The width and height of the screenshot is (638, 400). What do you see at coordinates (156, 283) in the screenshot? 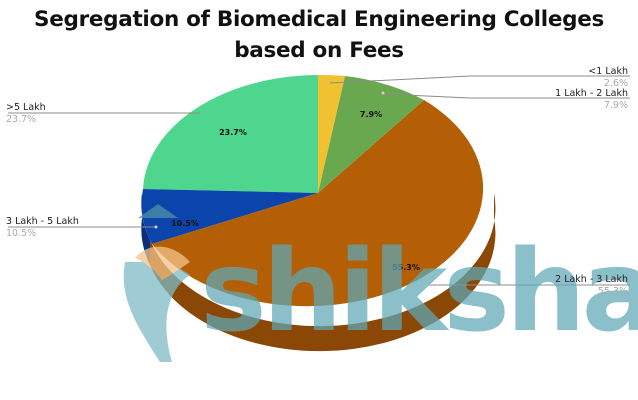
I see `shiksha-logo-icon` at bounding box center [156, 283].